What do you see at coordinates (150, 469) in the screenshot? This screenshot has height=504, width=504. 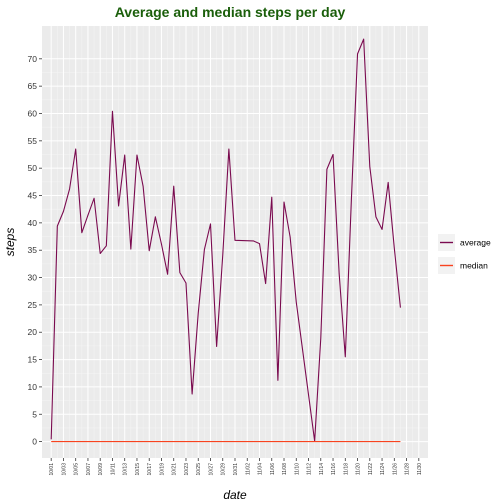 I see `x-tick-label: 10/17` at bounding box center [150, 469].